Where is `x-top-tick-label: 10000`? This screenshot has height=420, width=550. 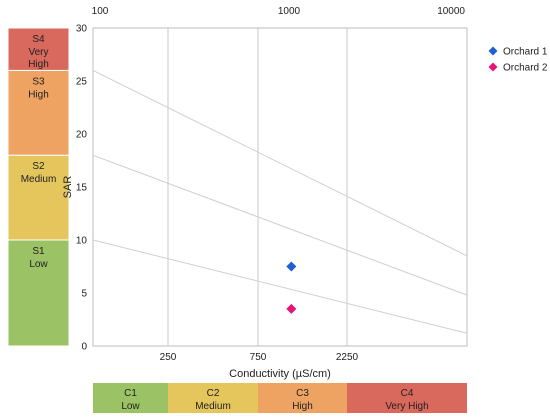 x-top-tick-label: 10000 is located at coordinates (451, 11).